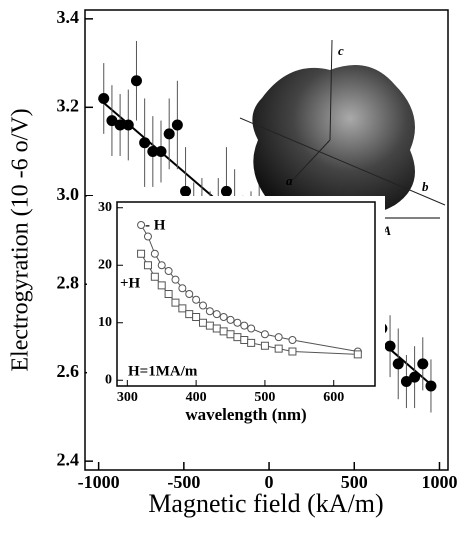  I want to click on x-tick-label: -500, so click(183, 482).